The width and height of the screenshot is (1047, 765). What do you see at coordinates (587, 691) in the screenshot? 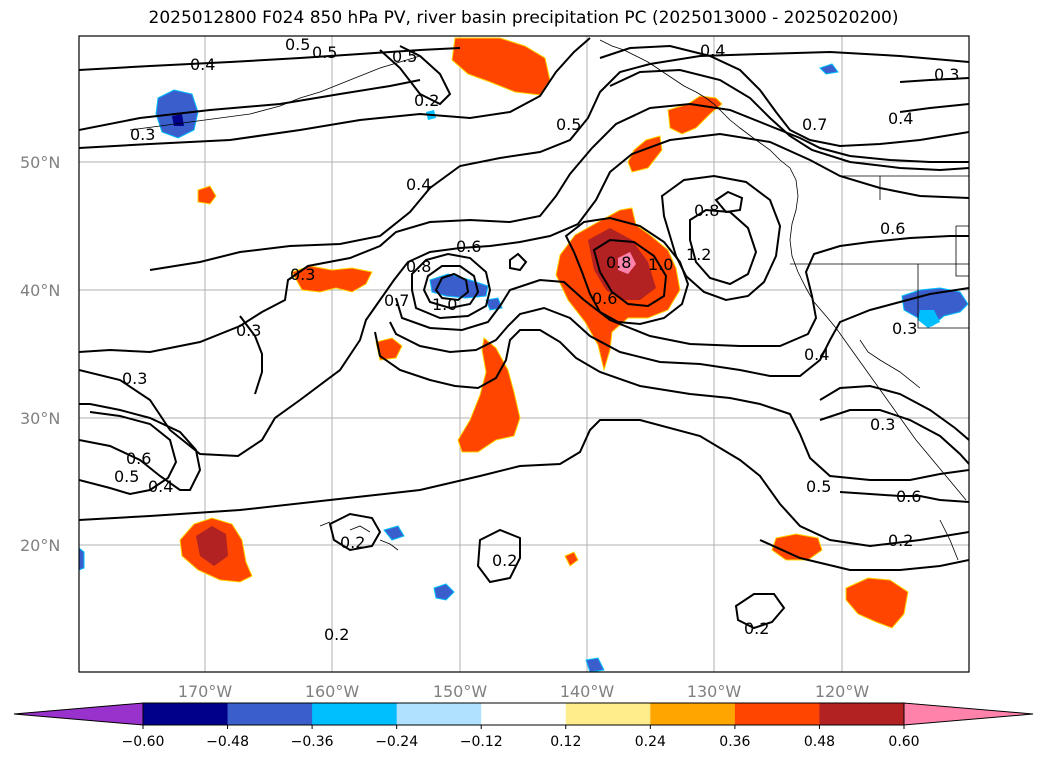
I see `lon-label: 140°W` at bounding box center [587, 691].